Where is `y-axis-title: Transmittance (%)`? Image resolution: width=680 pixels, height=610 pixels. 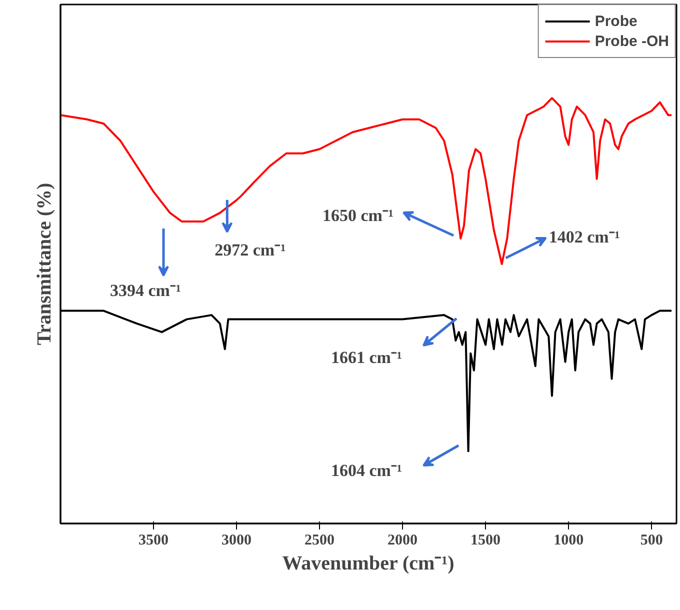
y-axis-title: Transmittance (%) is located at coordinates (45, 264).